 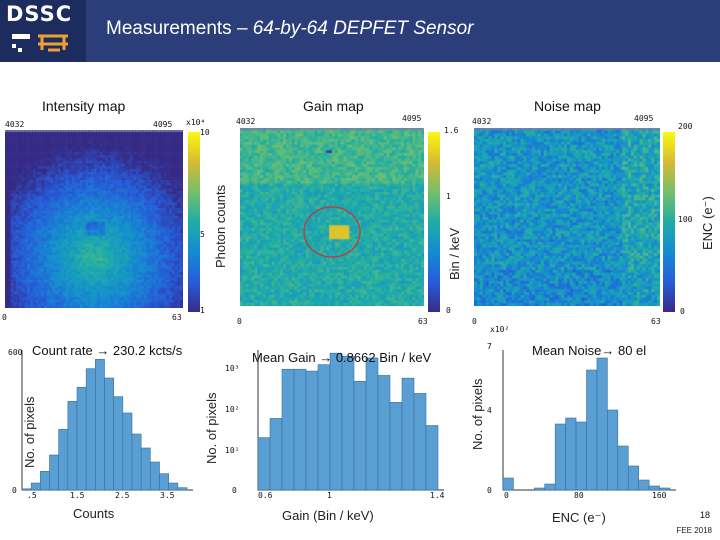 I want to click on noise-histogram, so click(x=589, y=420).